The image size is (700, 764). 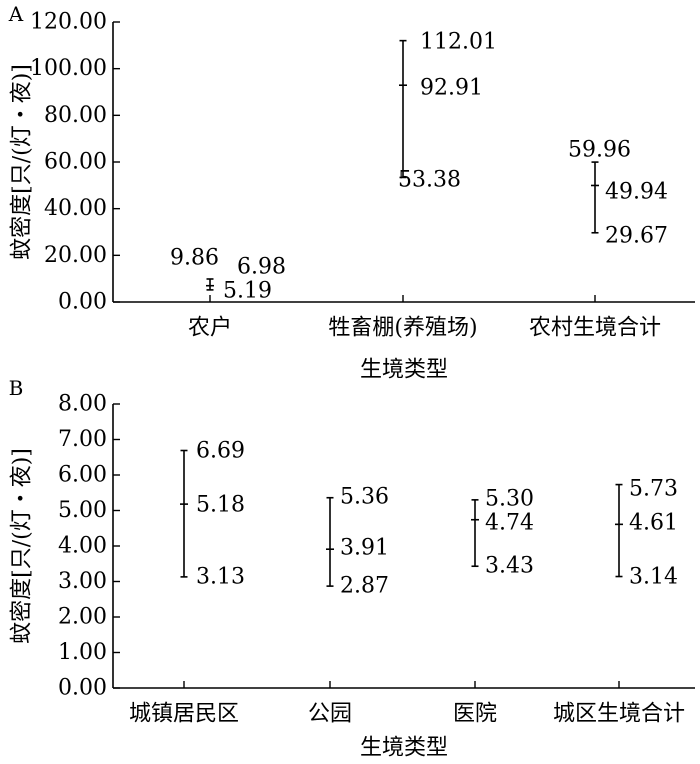 What do you see at coordinates (16, 14) in the screenshot?
I see `panel-a-letter: A` at bounding box center [16, 14].